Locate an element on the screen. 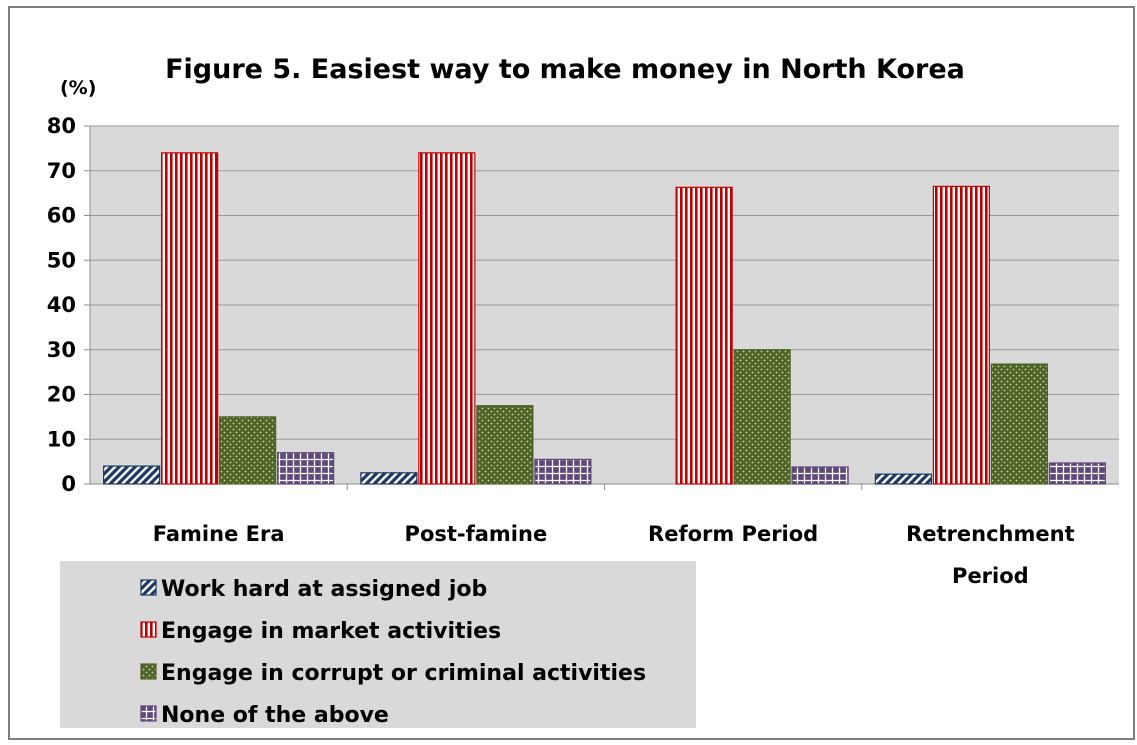  y-tick-label: 80 is located at coordinates (61, 126).